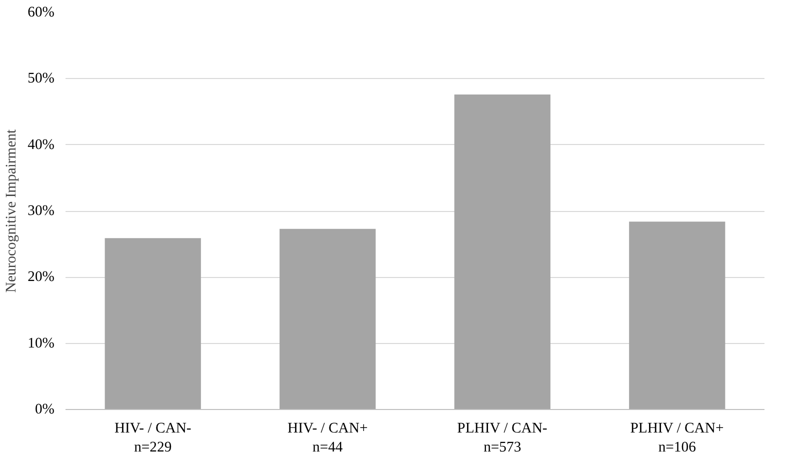 Image resolution: width=794 pixels, height=458 pixels. I want to click on y-tick-label: 40%, so click(41, 144).